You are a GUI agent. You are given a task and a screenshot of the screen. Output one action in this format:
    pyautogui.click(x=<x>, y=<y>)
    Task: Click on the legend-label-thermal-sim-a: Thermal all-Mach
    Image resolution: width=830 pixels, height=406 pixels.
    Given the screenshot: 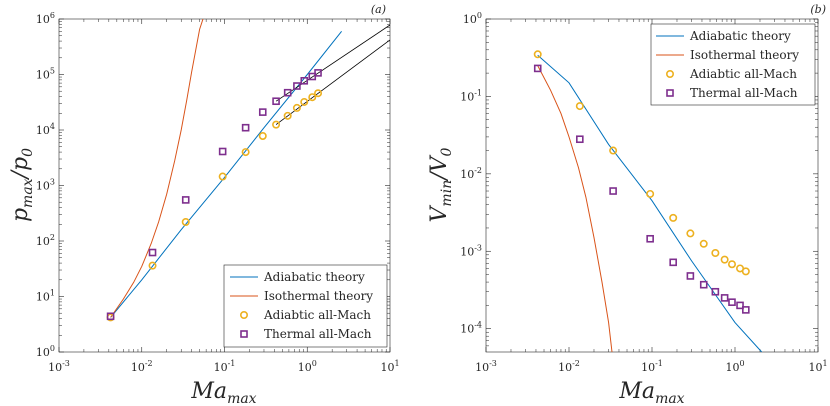 What is the action you would take?
    pyautogui.click(x=318, y=334)
    